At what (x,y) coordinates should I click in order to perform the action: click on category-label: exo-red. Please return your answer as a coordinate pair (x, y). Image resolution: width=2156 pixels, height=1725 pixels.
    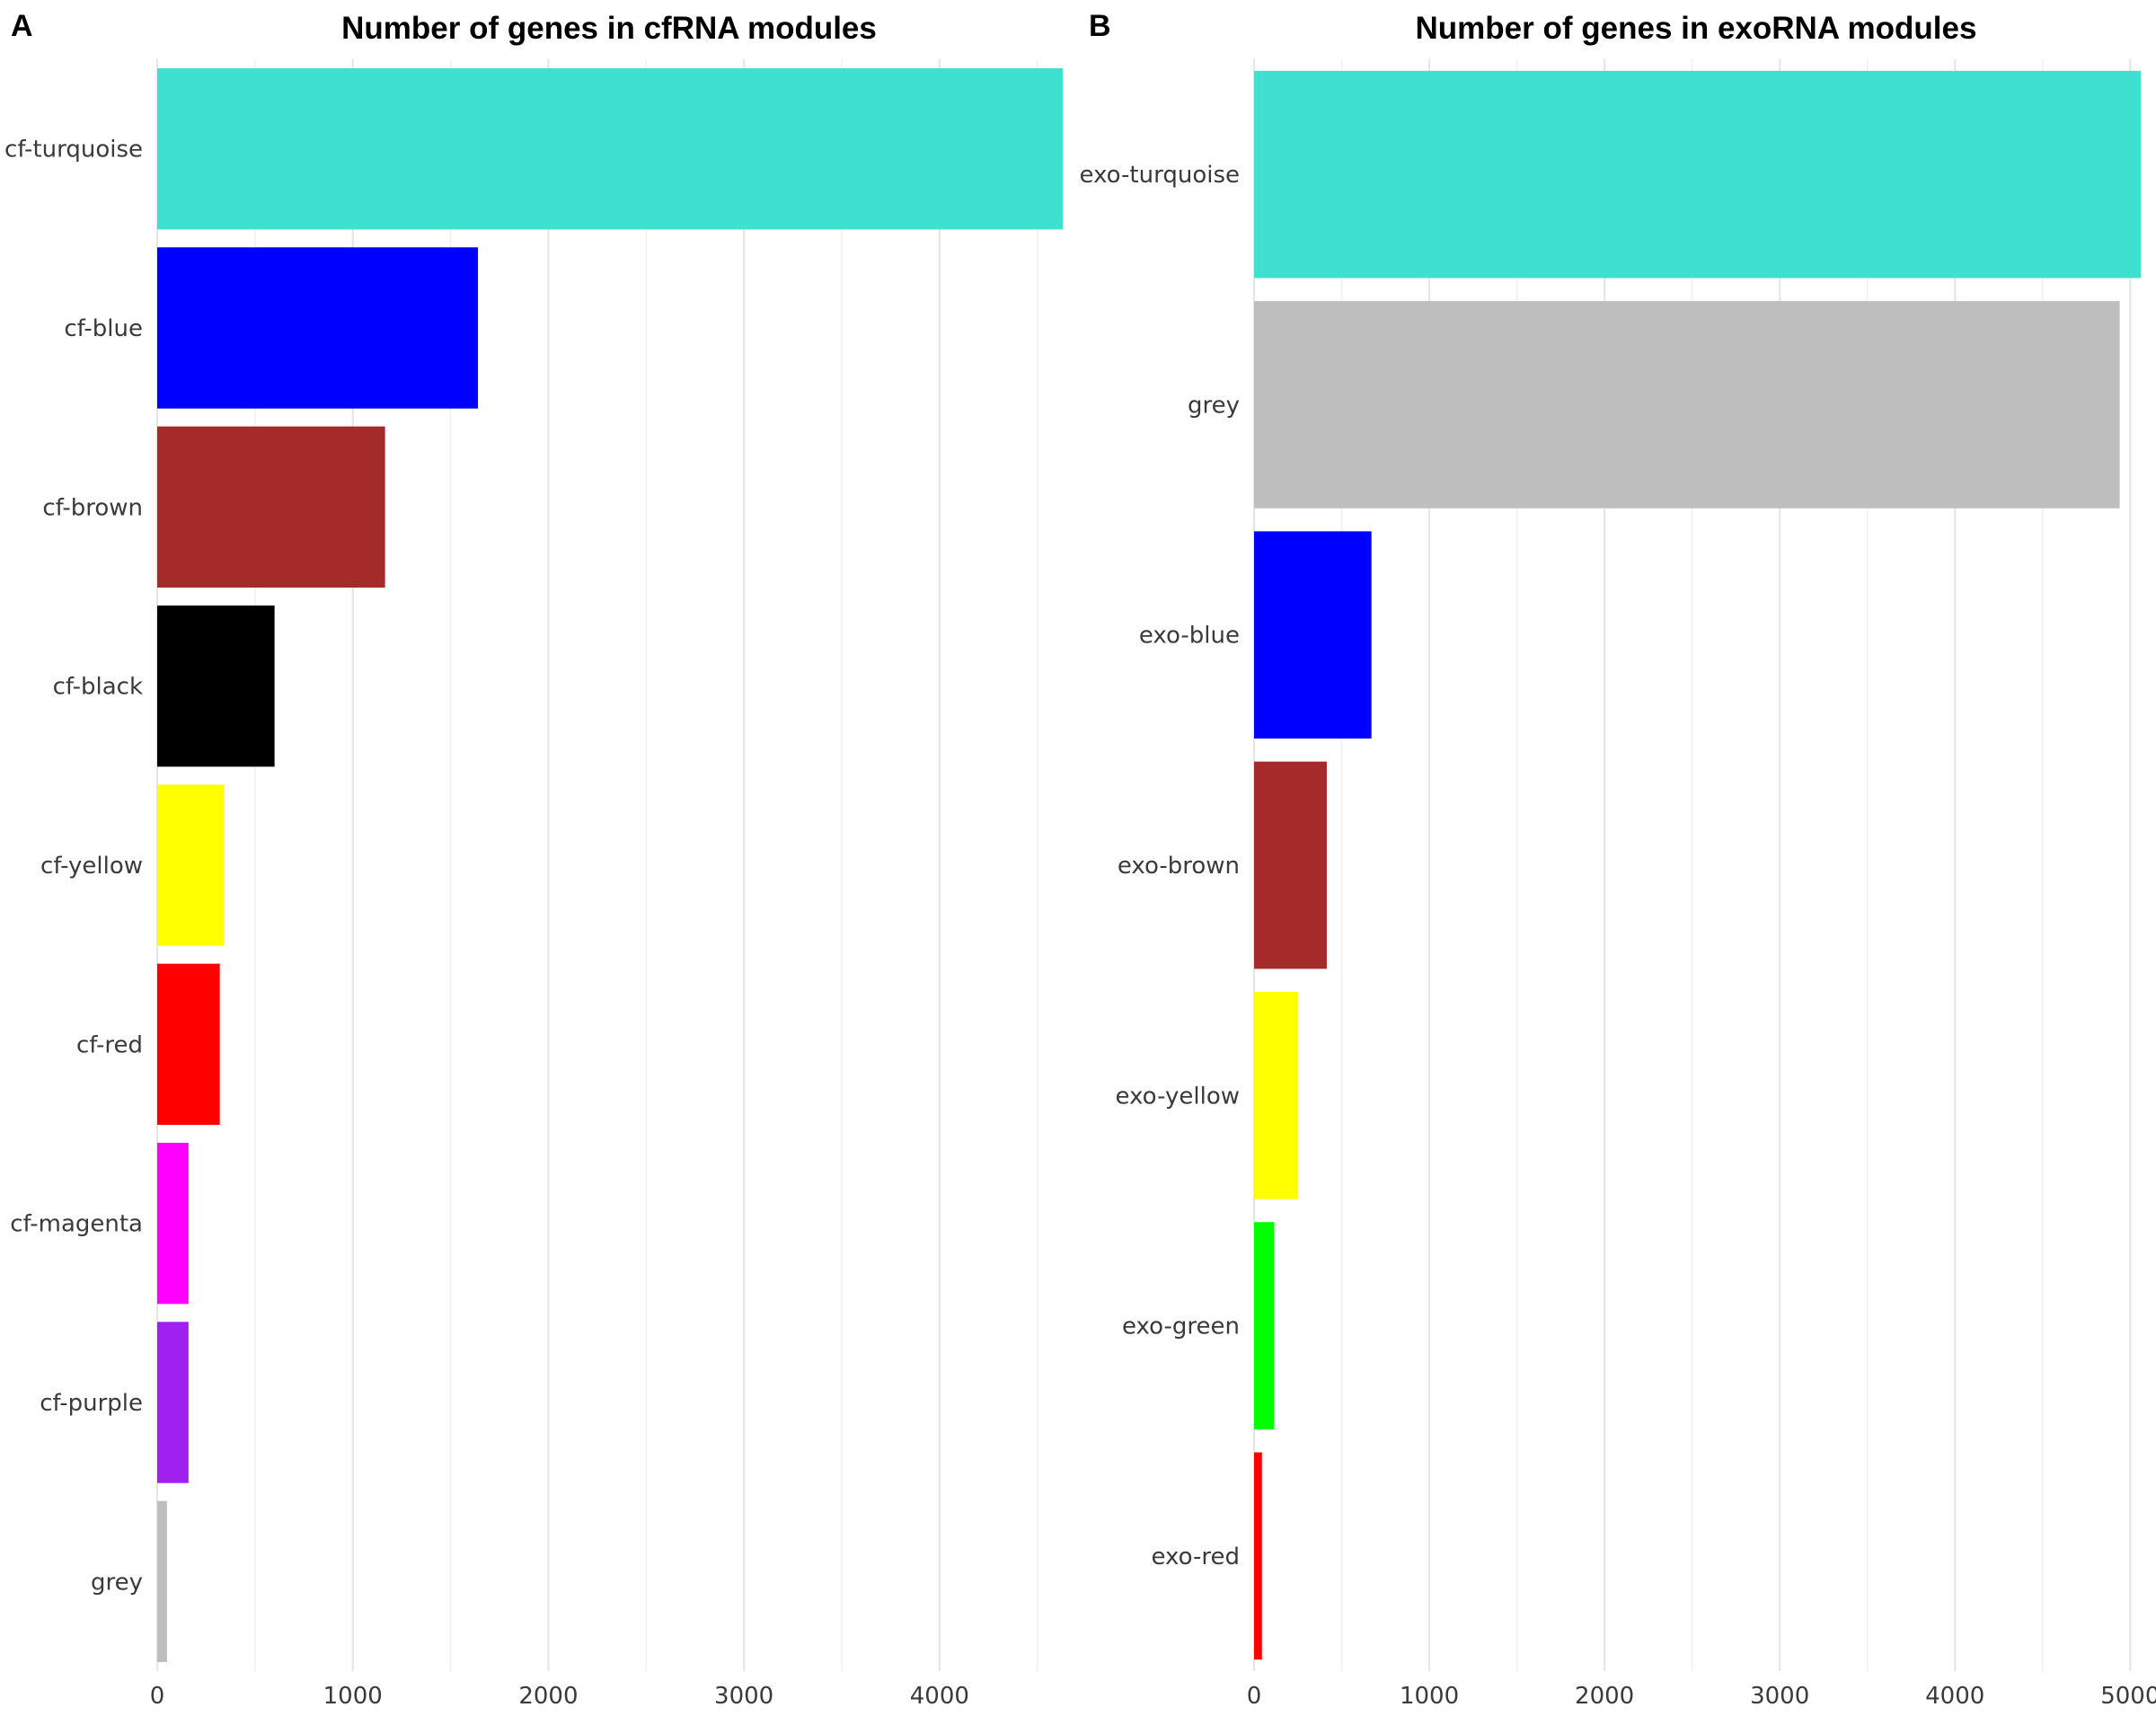
    Looking at the image, I should click on (1196, 1557).